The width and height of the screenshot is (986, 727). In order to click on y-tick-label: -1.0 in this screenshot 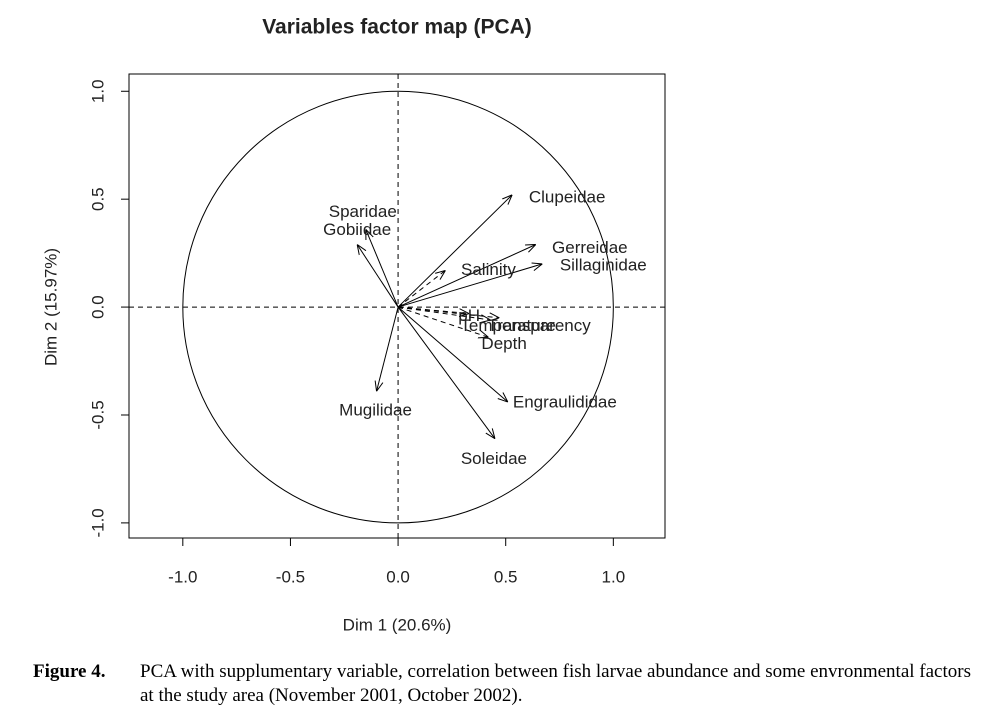, I will do `click(97, 522)`.